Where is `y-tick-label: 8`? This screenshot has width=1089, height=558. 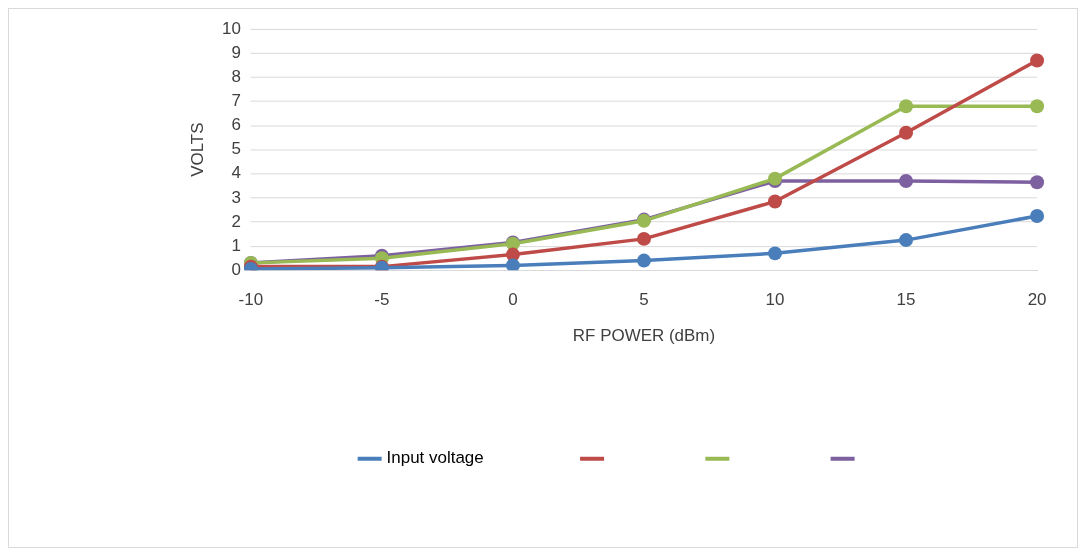 y-tick-label: 8 is located at coordinates (236, 77).